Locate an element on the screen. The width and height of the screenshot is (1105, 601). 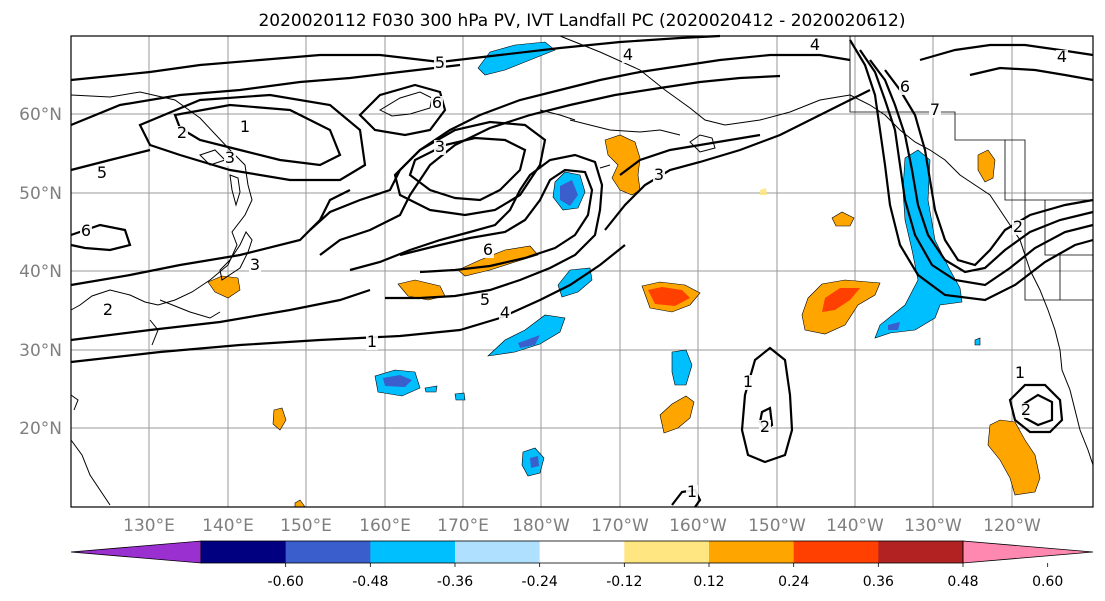
colorbar-extend-high is located at coordinates (1028, 552).